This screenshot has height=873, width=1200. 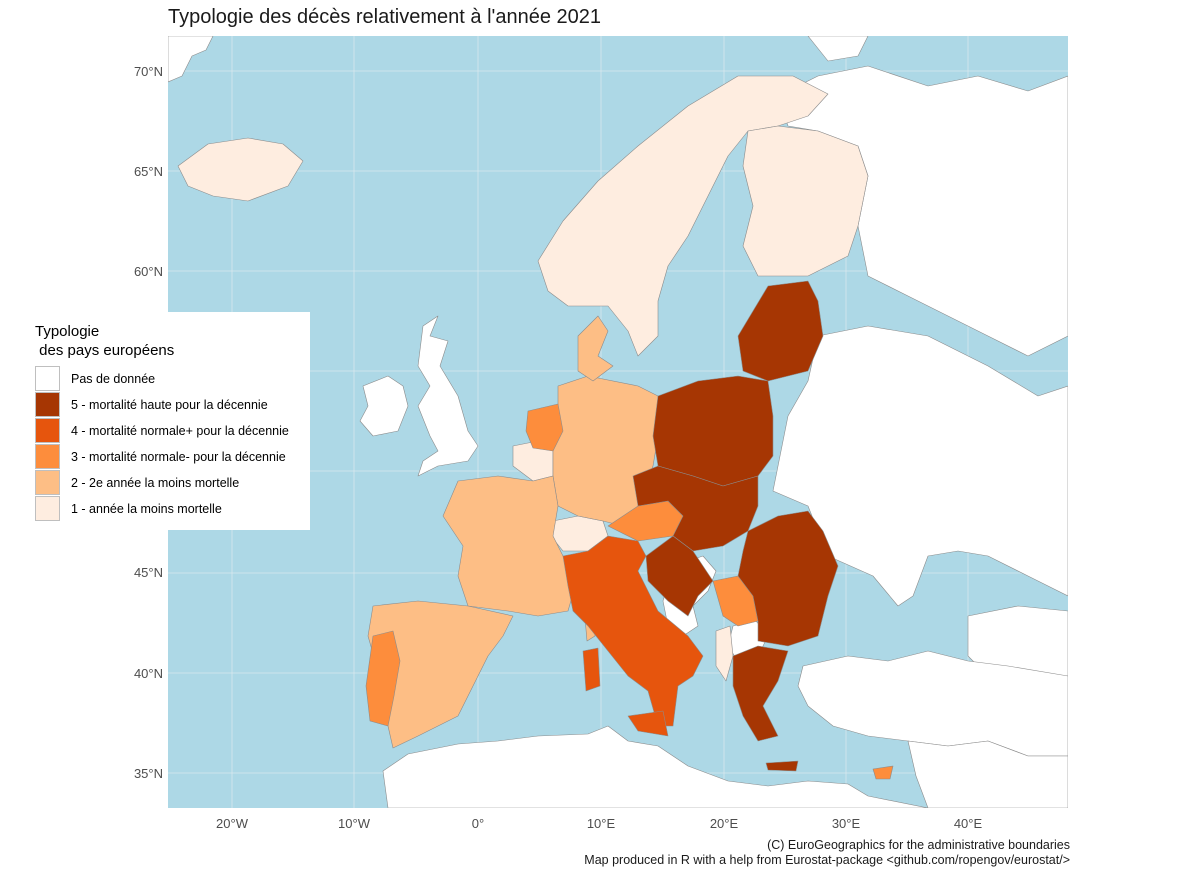 What do you see at coordinates (384, 406) in the screenshot?
I see `region-ireland` at bounding box center [384, 406].